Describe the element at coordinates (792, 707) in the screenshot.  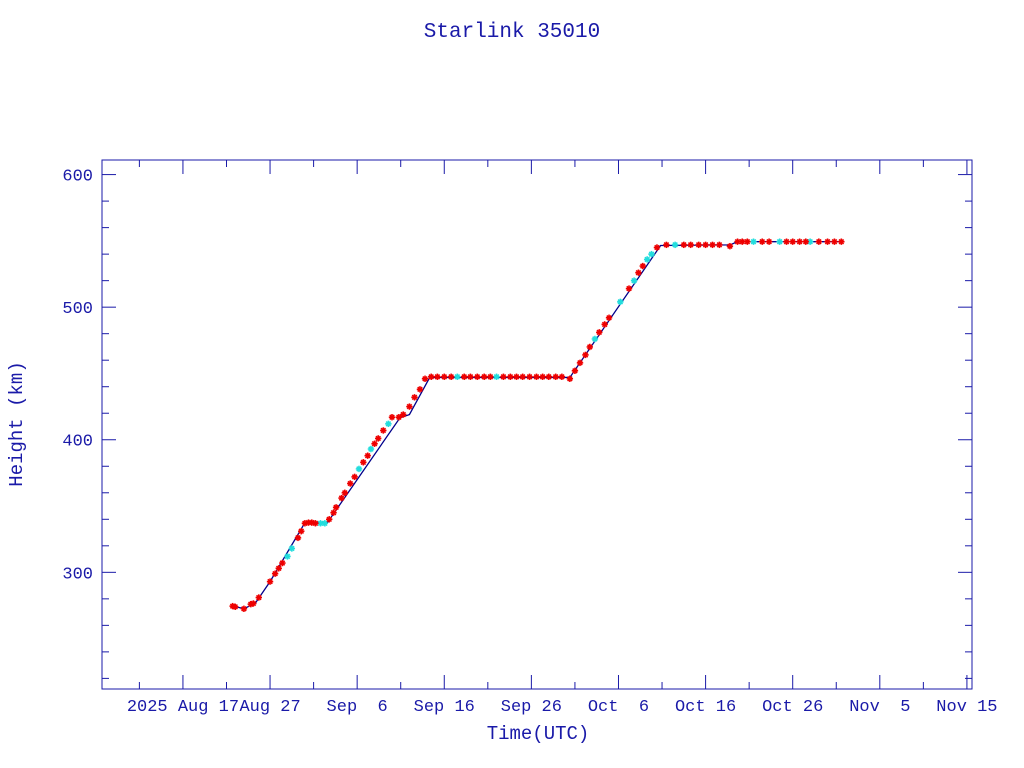
I see `x-tick-label: Oct 26` at that location.